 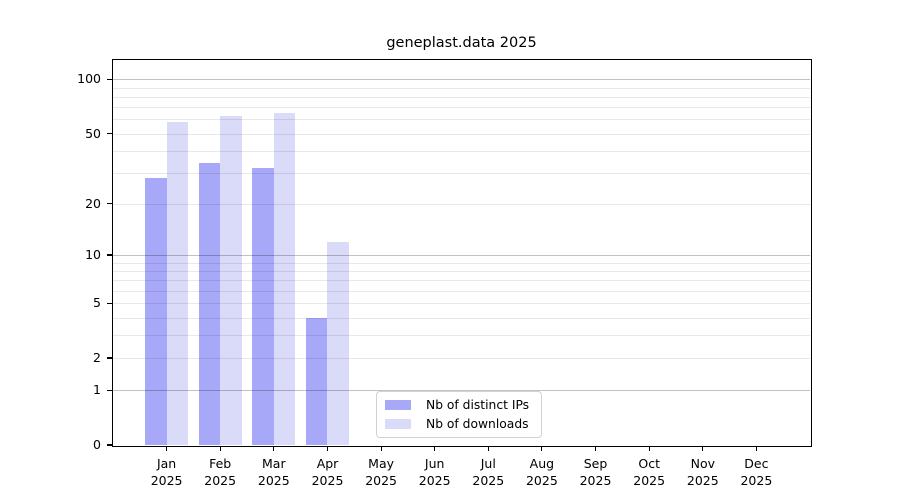 What do you see at coordinates (56, 256) in the screenshot?
I see `y-axis: 0 1 2 5 10 20 50 100` at bounding box center [56, 256].